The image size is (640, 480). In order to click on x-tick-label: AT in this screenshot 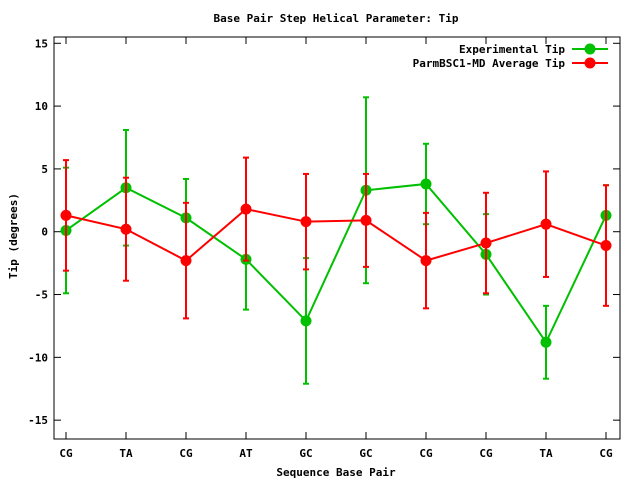, I will do `click(246, 453)`.